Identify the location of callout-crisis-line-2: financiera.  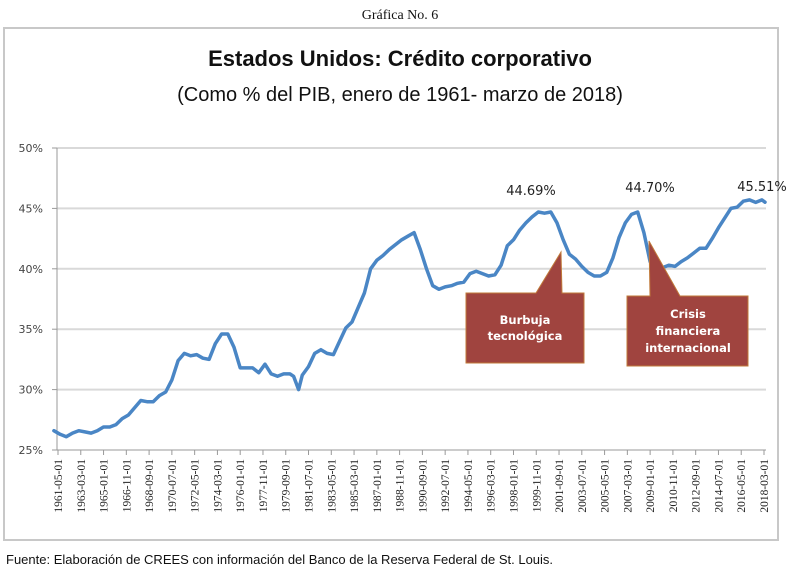
(688, 331).